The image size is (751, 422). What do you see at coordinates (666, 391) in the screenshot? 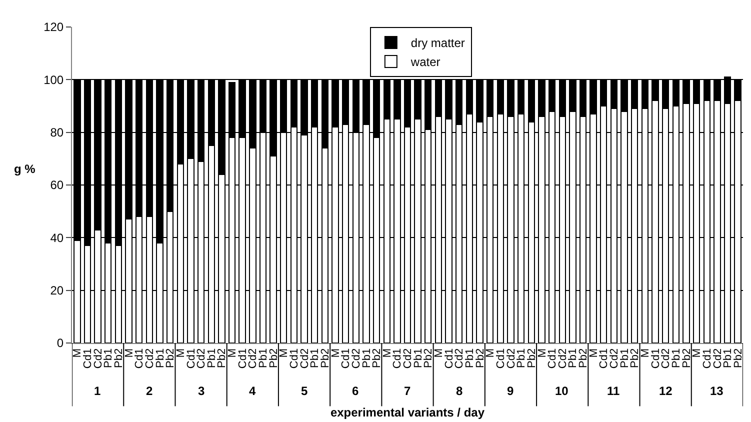
I see `text: 12` at bounding box center [666, 391].